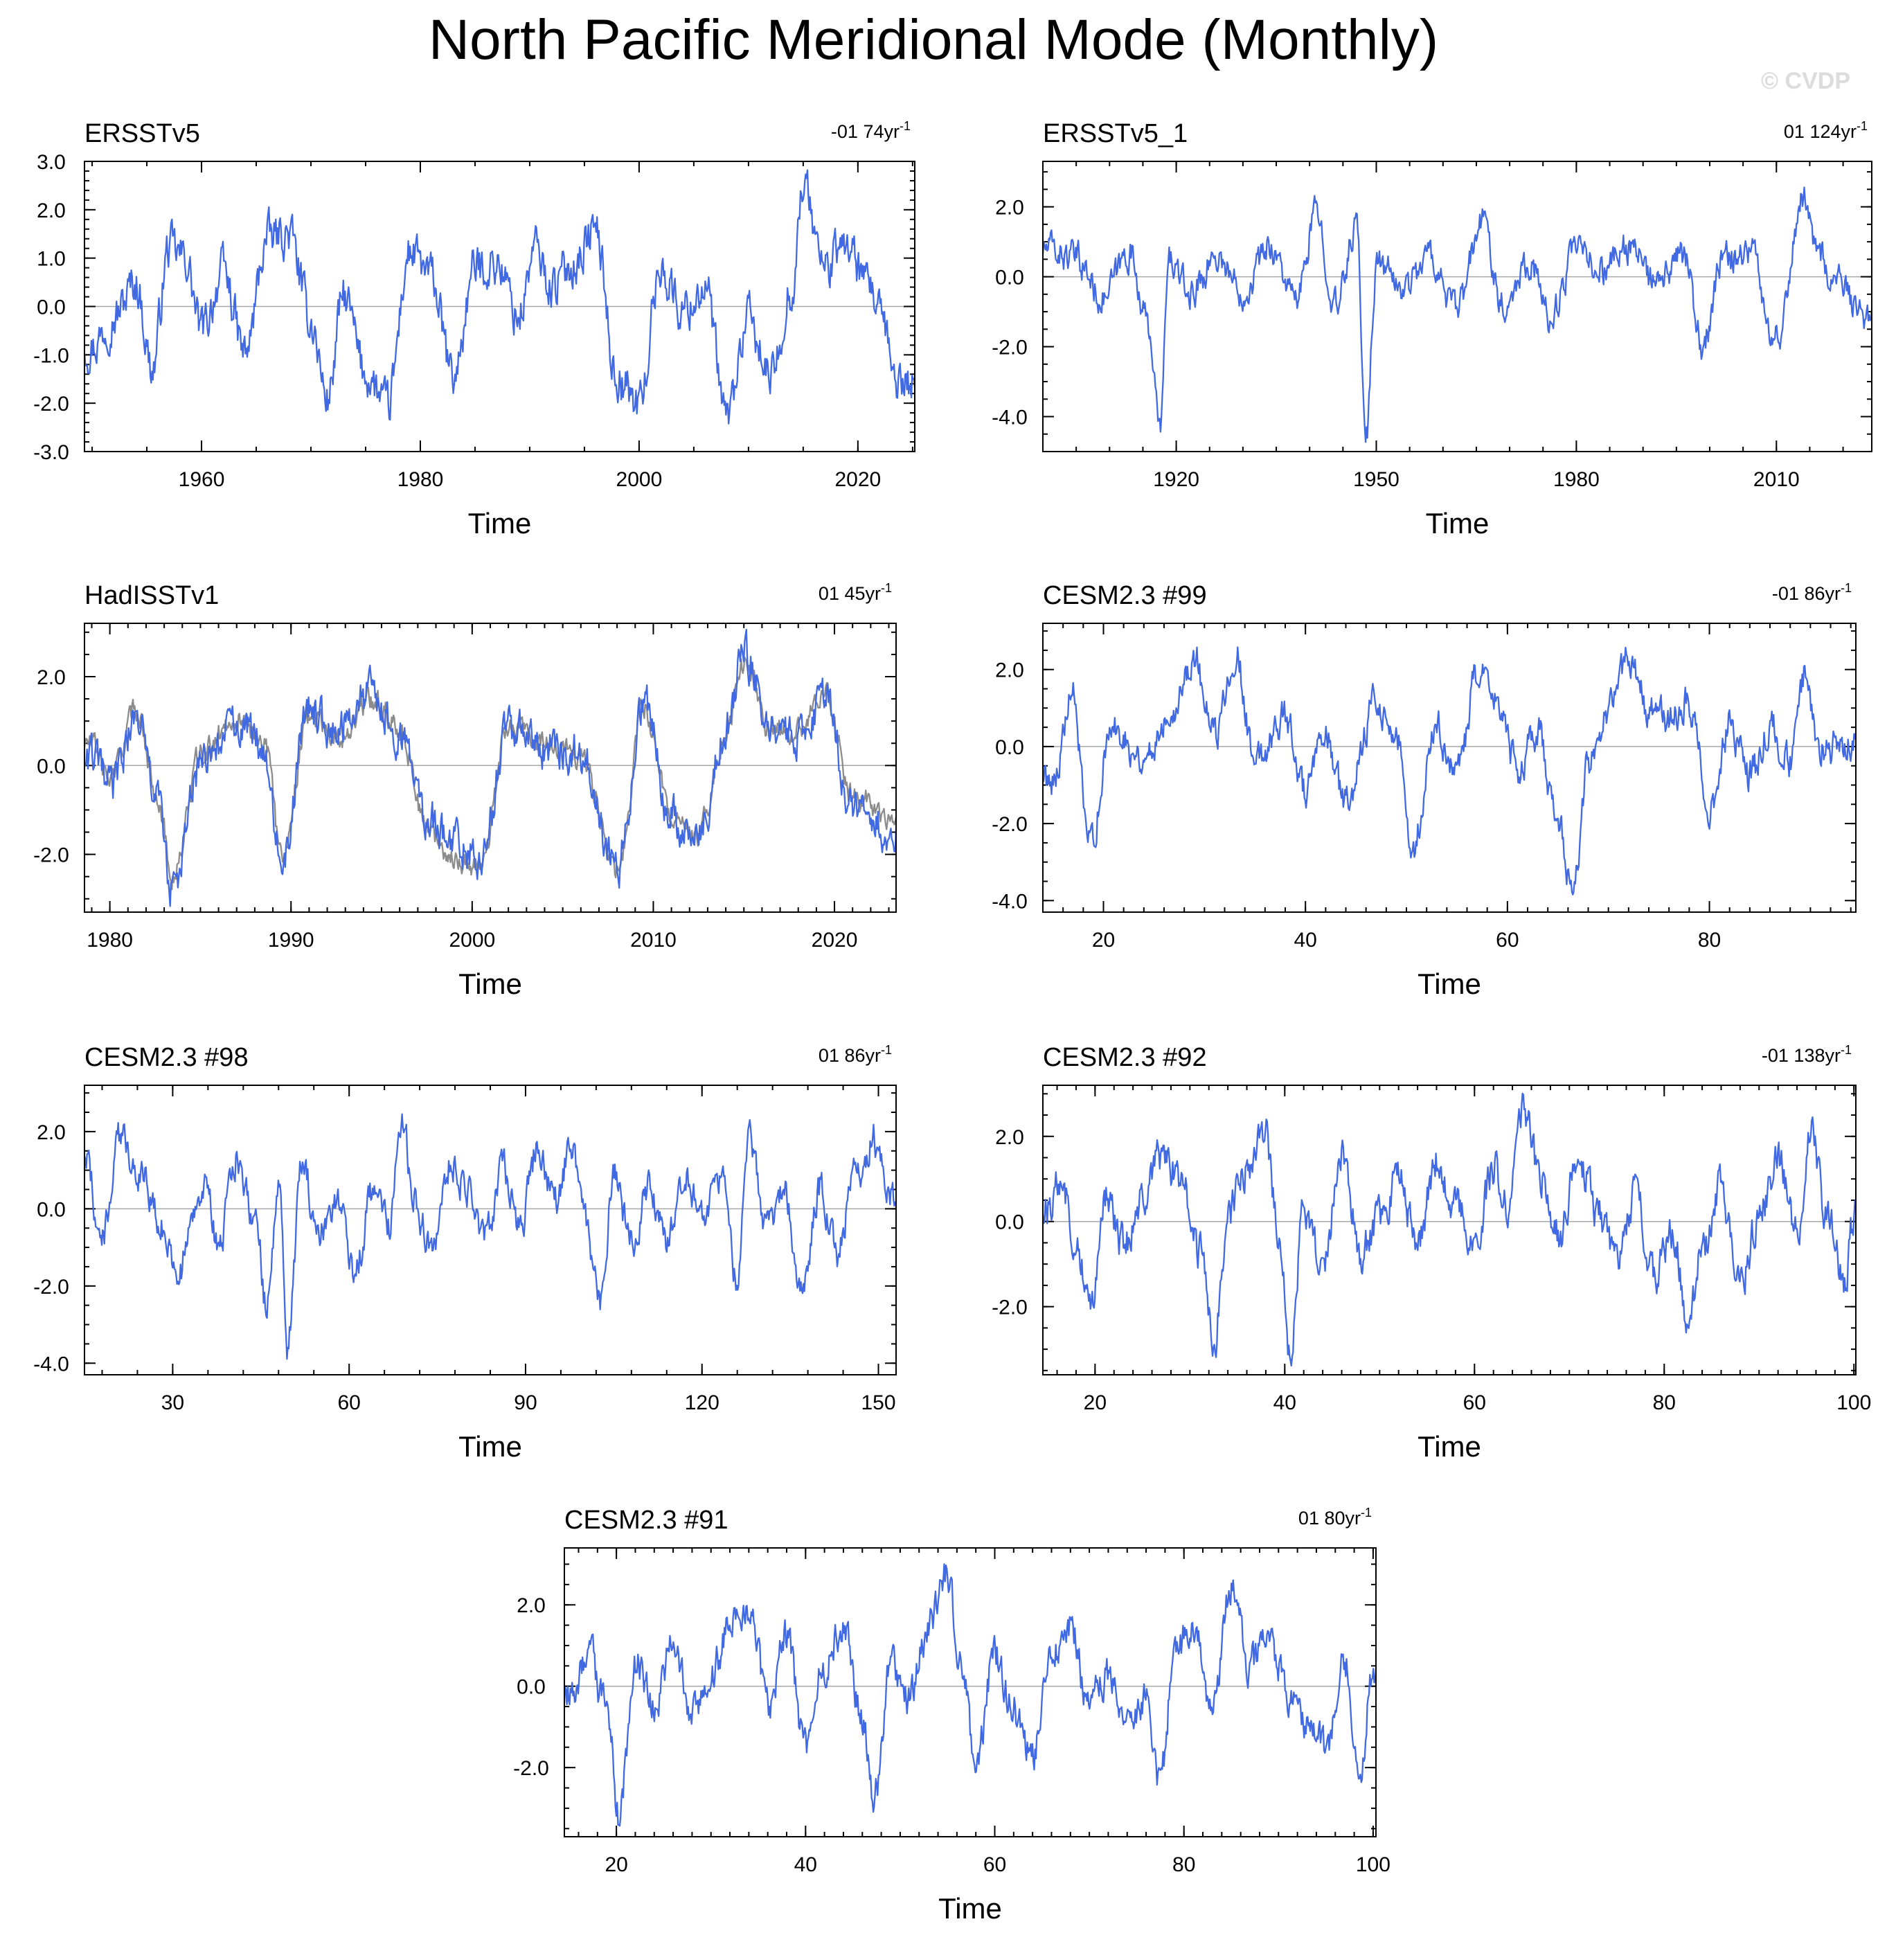 Image resolution: width=1887 pixels, height=1960 pixels. What do you see at coordinates (1807, 1054) in the screenshot?
I see `trend-label: -01 138yr-1` at bounding box center [1807, 1054].